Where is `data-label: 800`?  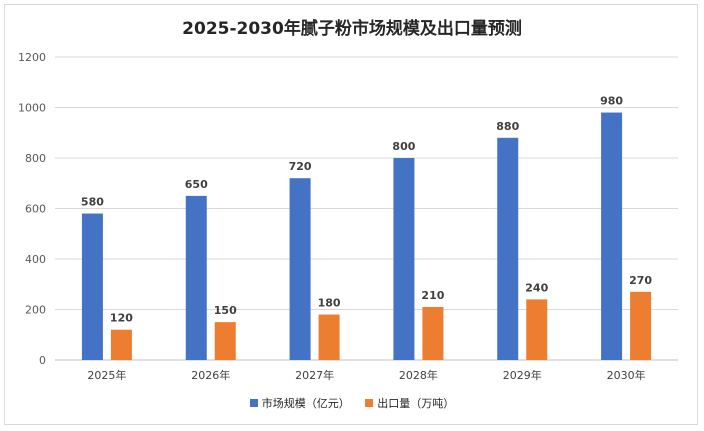 data-label: 800 is located at coordinates (403, 146).